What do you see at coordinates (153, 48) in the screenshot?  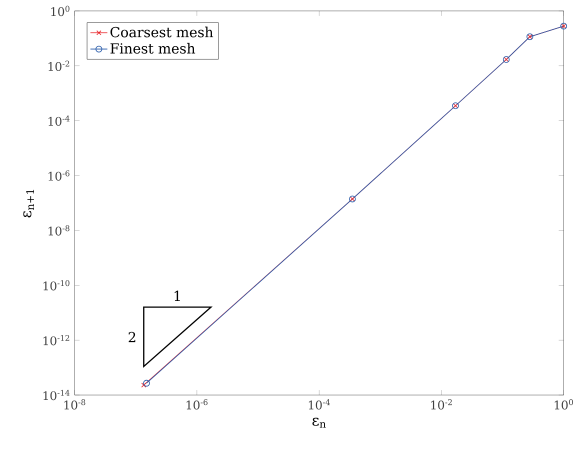 I see `legend-label: Finest mesh` at bounding box center [153, 48].